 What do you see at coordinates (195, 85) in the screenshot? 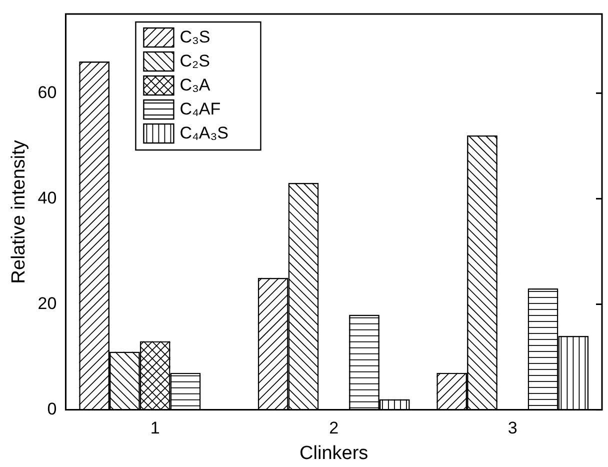
I see `legend-label: C₃A` at bounding box center [195, 85].